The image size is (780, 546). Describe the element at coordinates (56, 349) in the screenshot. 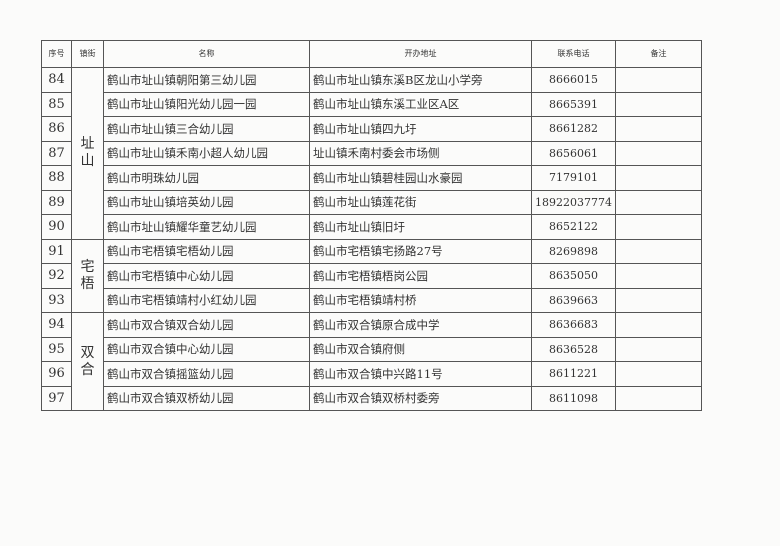

I see `seq-cell: 95` at that location.